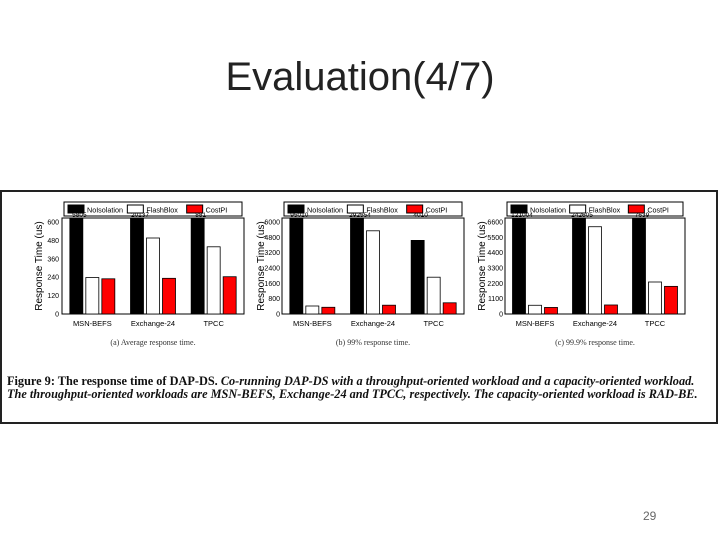 Image resolution: width=720 pixels, height=540 pixels. What do you see at coordinates (382, 210) in the screenshot?
I see `panel-2-legend-label-2: FlashBlox` at bounding box center [382, 210].